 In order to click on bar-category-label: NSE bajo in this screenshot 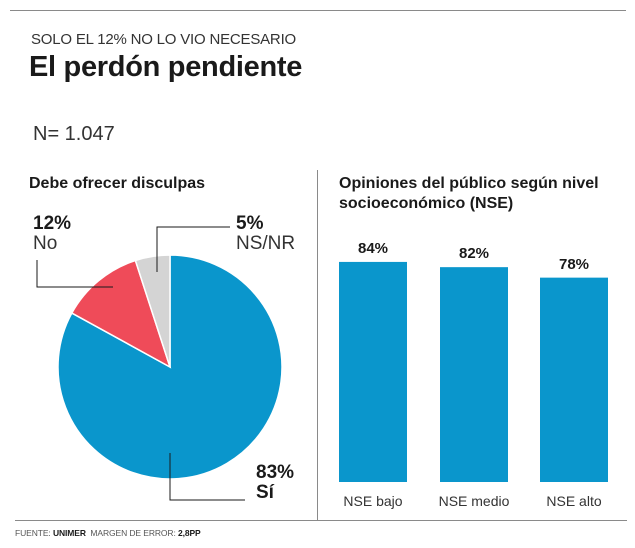, I will do `click(373, 501)`.